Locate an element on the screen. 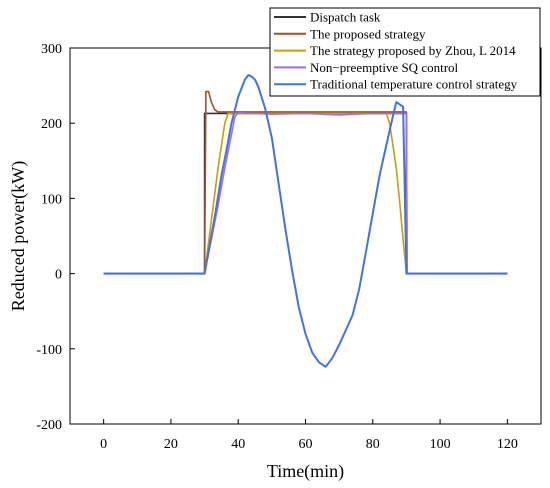 This screenshot has width=550, height=488. y-axis-ticks: -200 -100 0 100 200 300 is located at coordinates (55, 237).